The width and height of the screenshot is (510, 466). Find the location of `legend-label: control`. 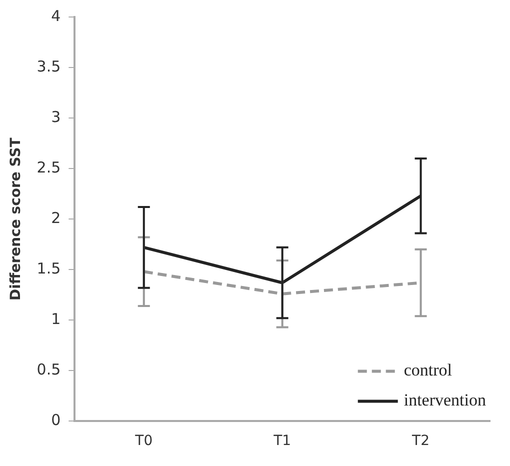

legend-label: control is located at coordinates (428, 370).